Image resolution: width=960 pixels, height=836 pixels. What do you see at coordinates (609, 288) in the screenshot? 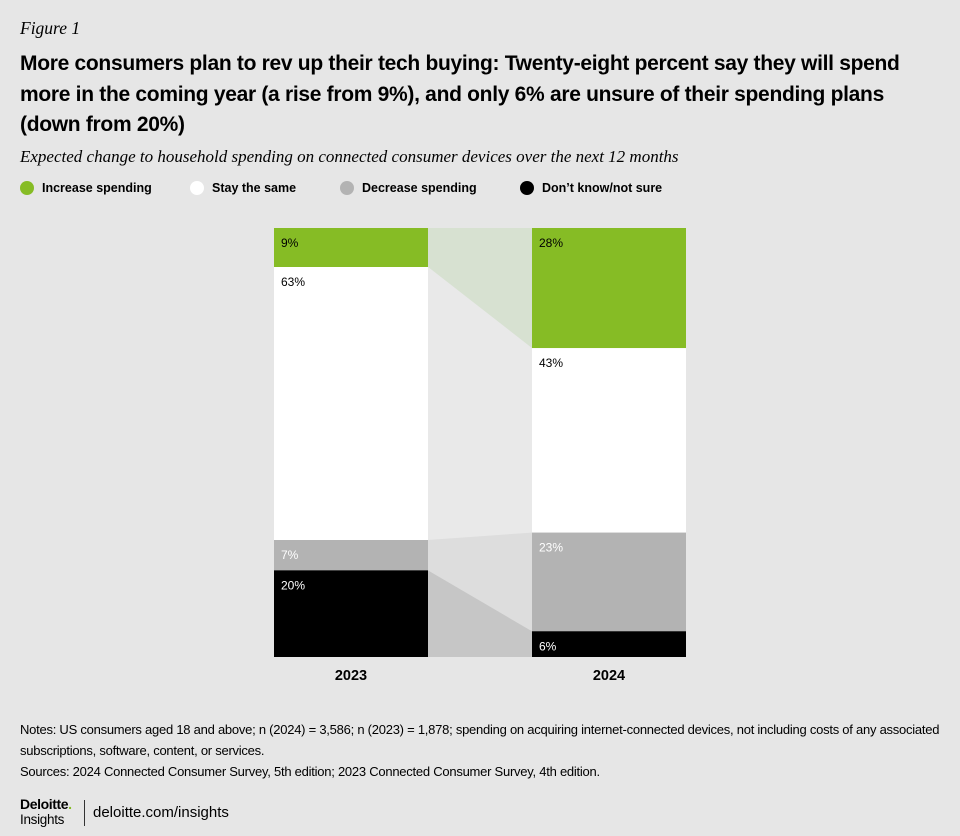
I see `bar-segment-2024-increase-spending` at bounding box center [609, 288].